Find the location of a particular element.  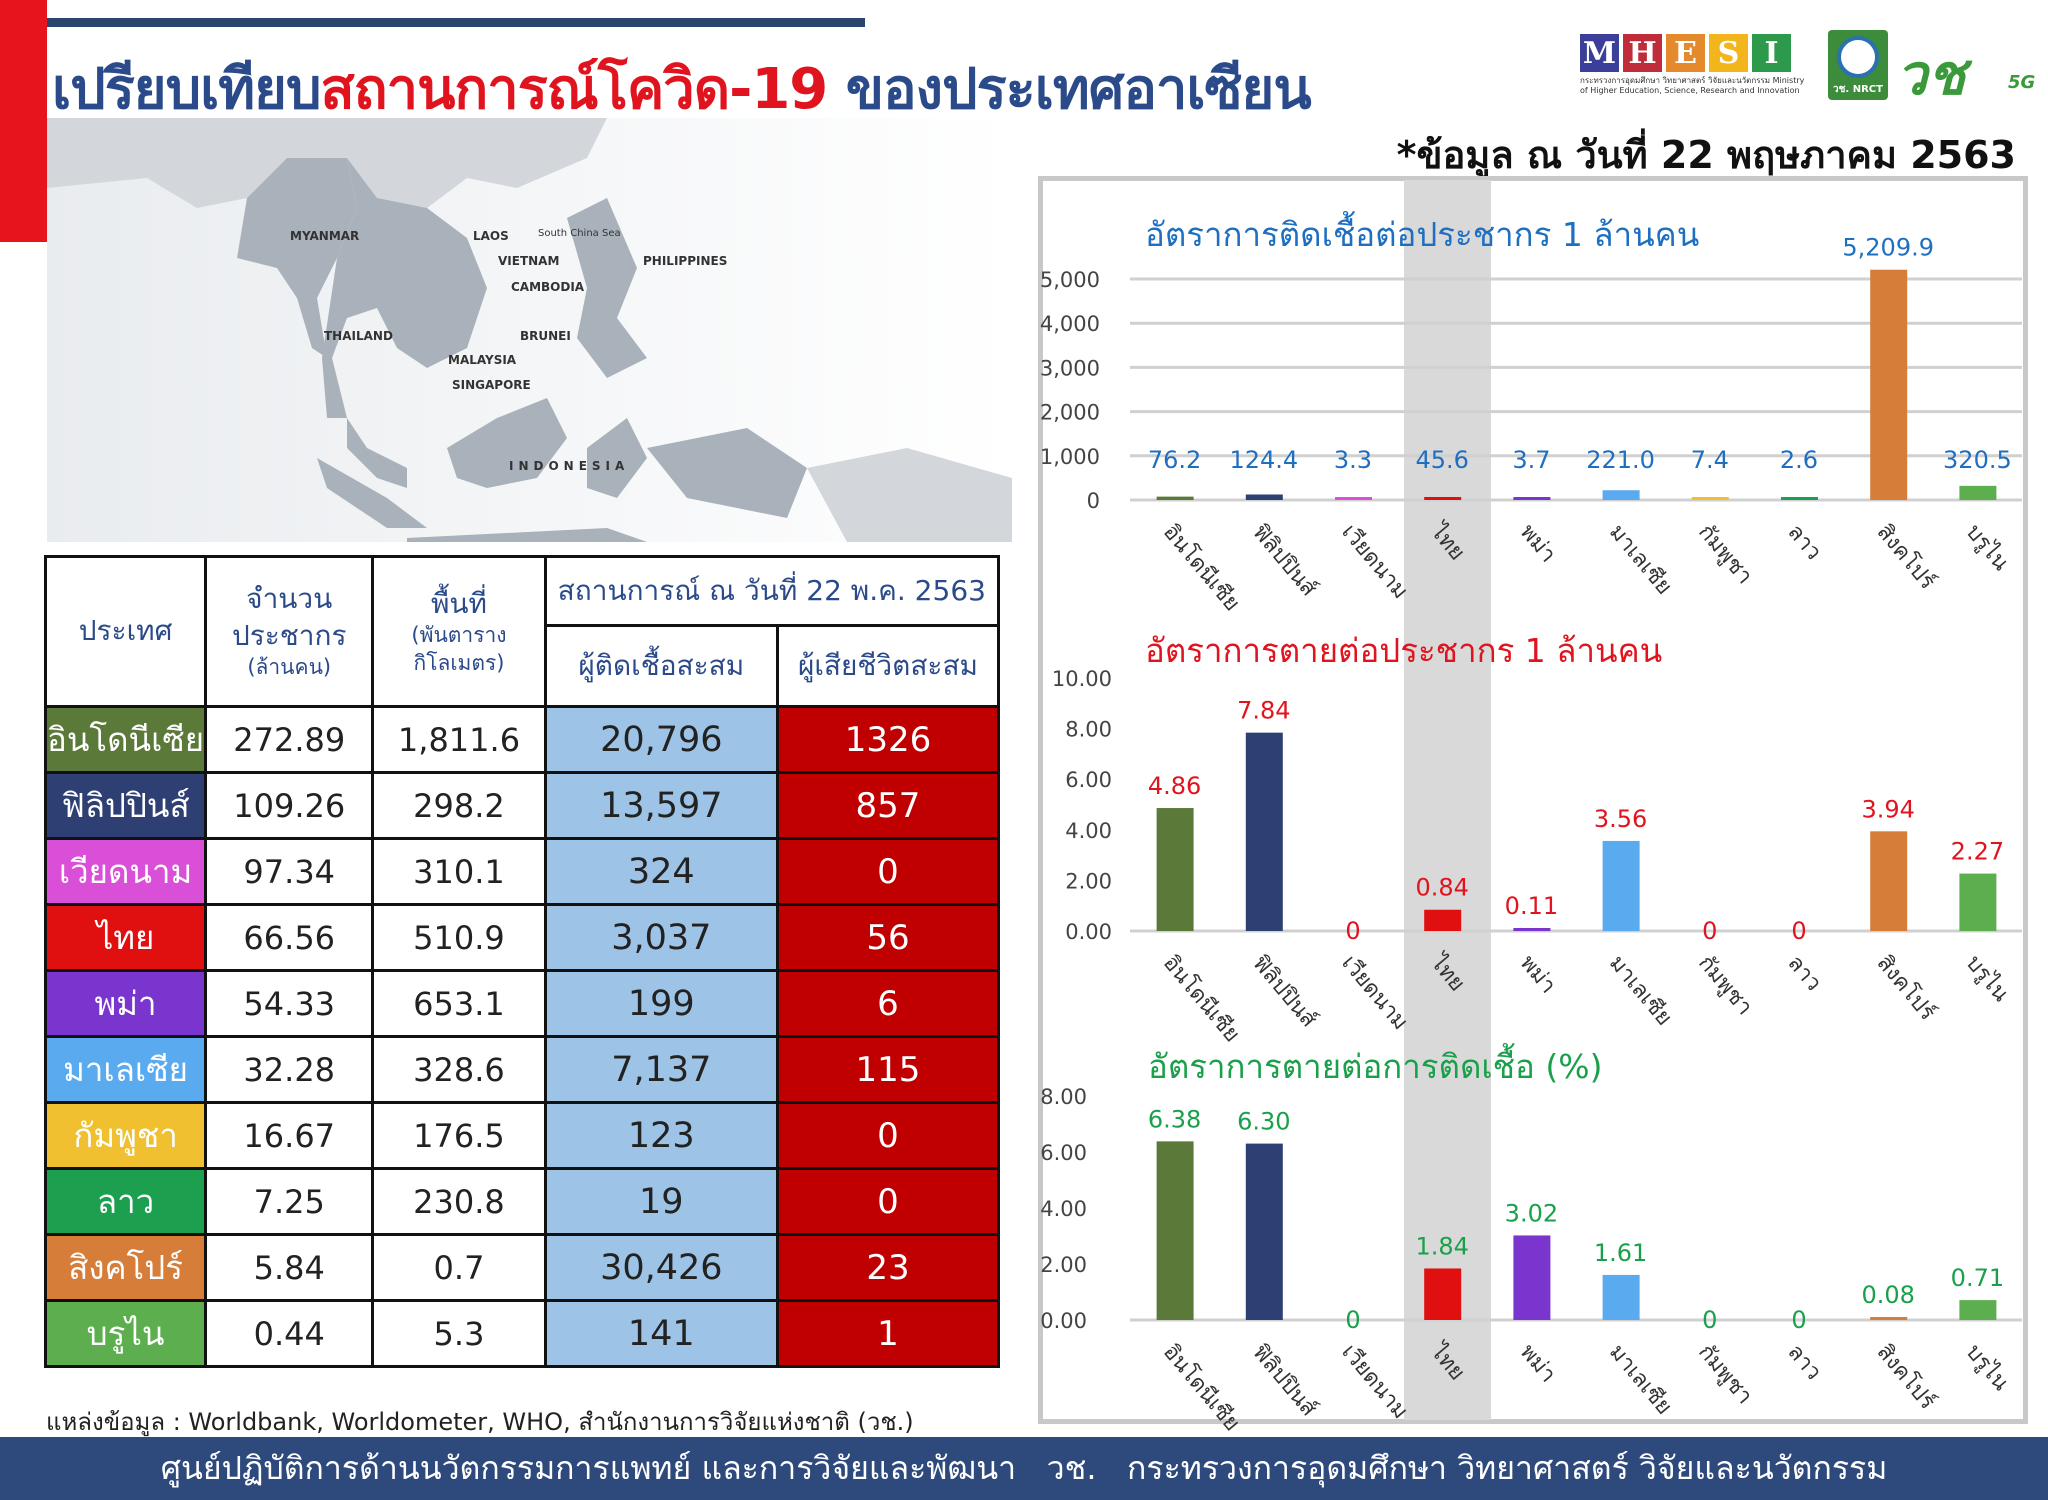

cell-cases: 123 is located at coordinates (661, 1135).